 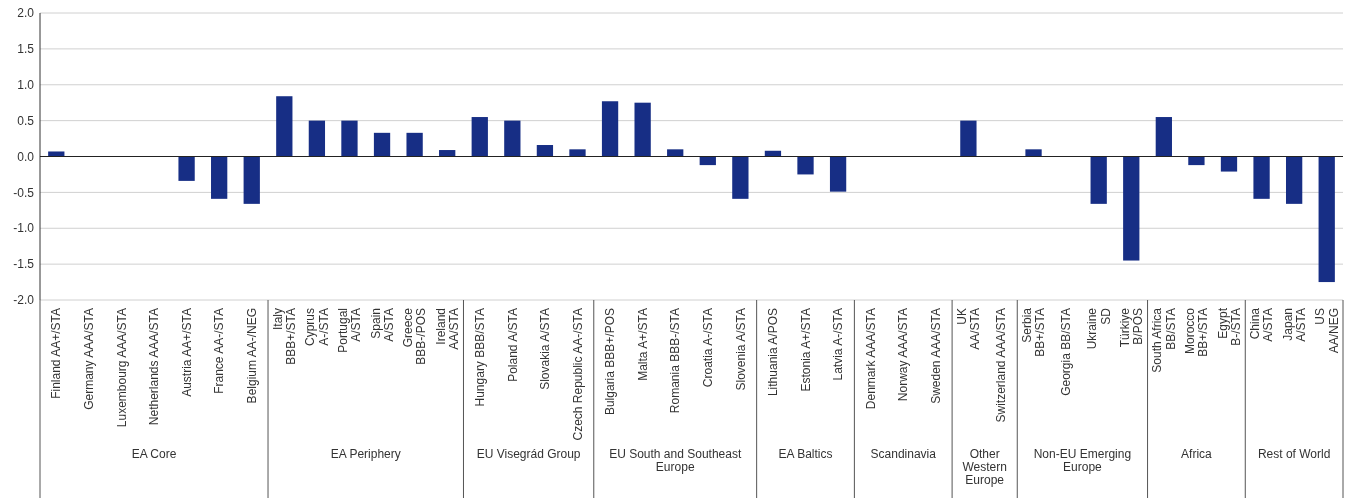 What do you see at coordinates (1294, 325) in the screenshot?
I see `x-tick-label: Japan A/STA` at bounding box center [1294, 325].